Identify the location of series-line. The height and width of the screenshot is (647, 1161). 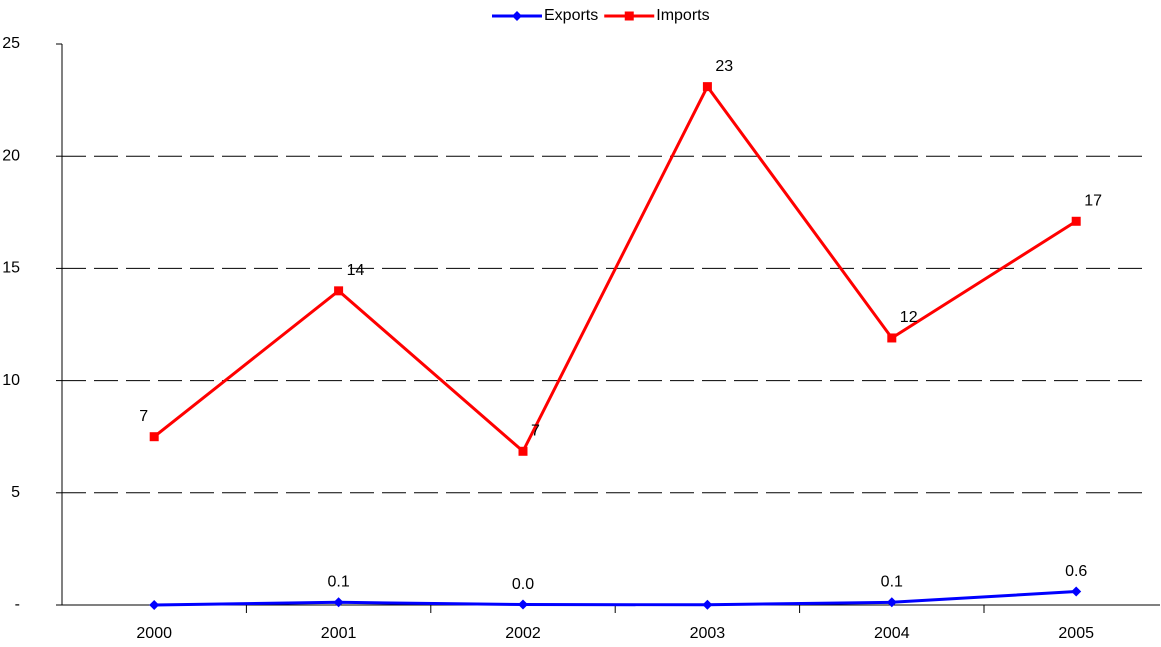
(615, 598).